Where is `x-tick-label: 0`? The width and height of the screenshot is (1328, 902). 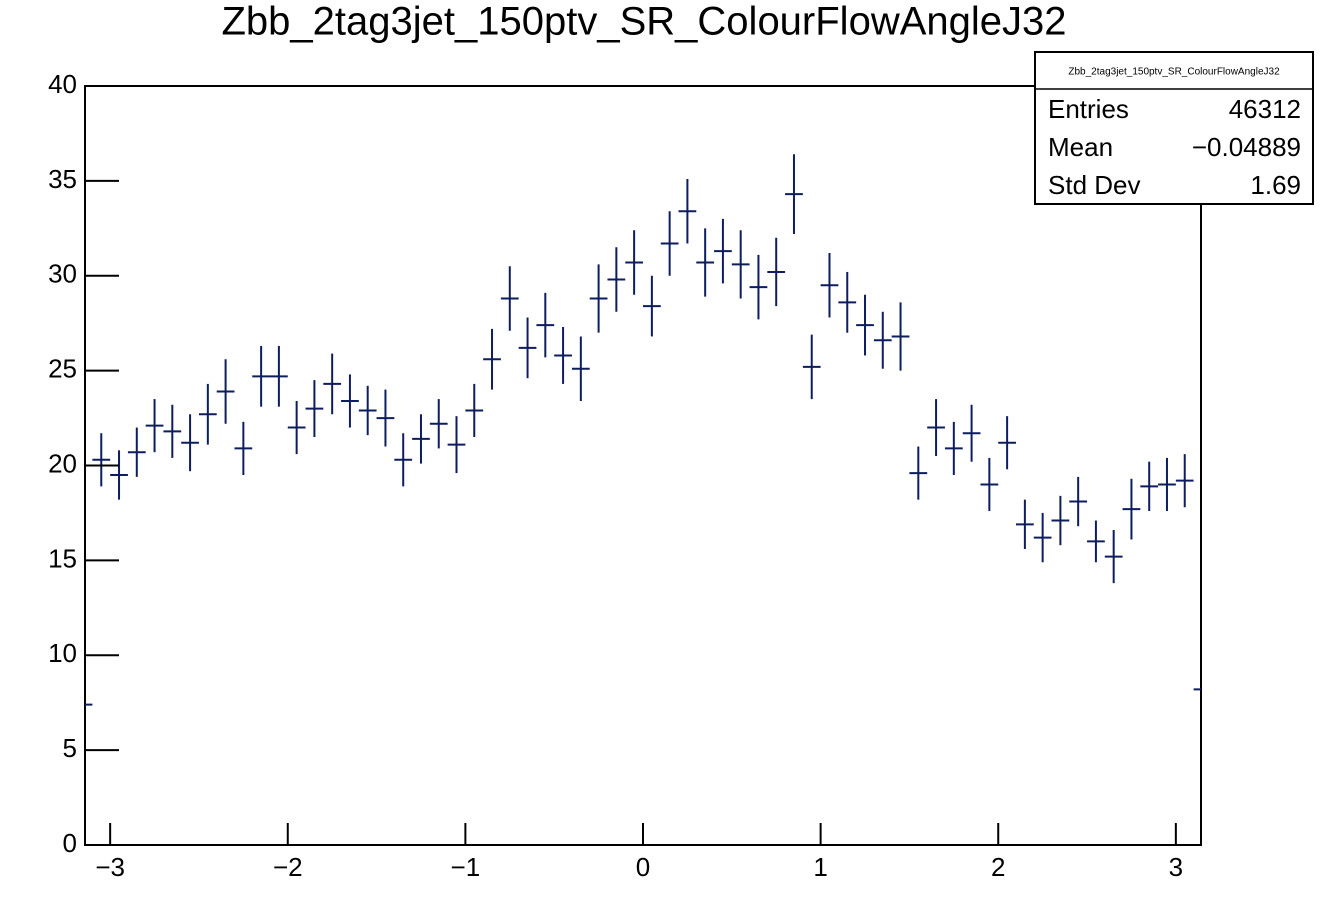 x-tick-label: 0 is located at coordinates (643, 867).